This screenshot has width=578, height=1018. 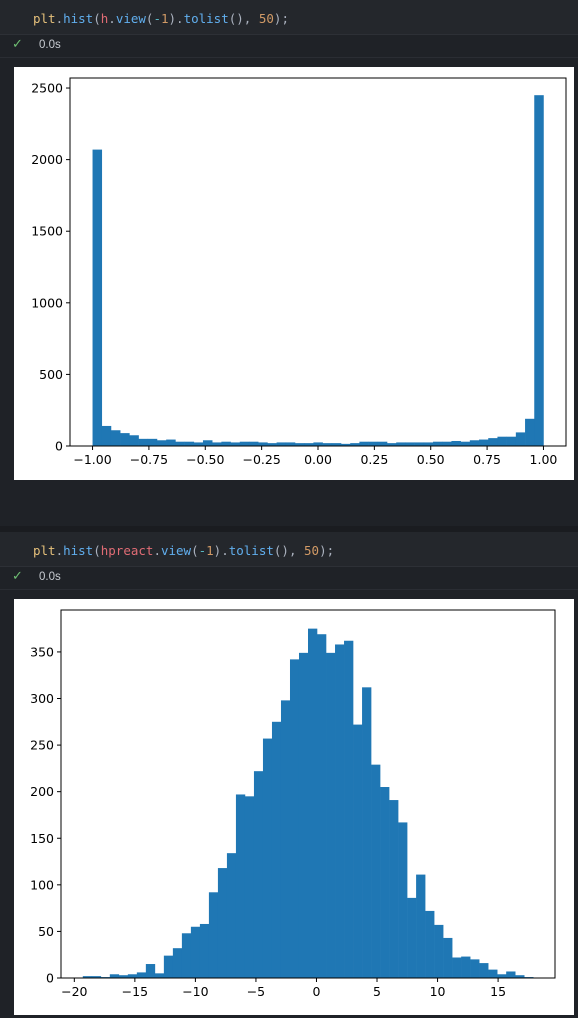 I want to click on x-tick-label: 0.50, so click(x=431, y=459).